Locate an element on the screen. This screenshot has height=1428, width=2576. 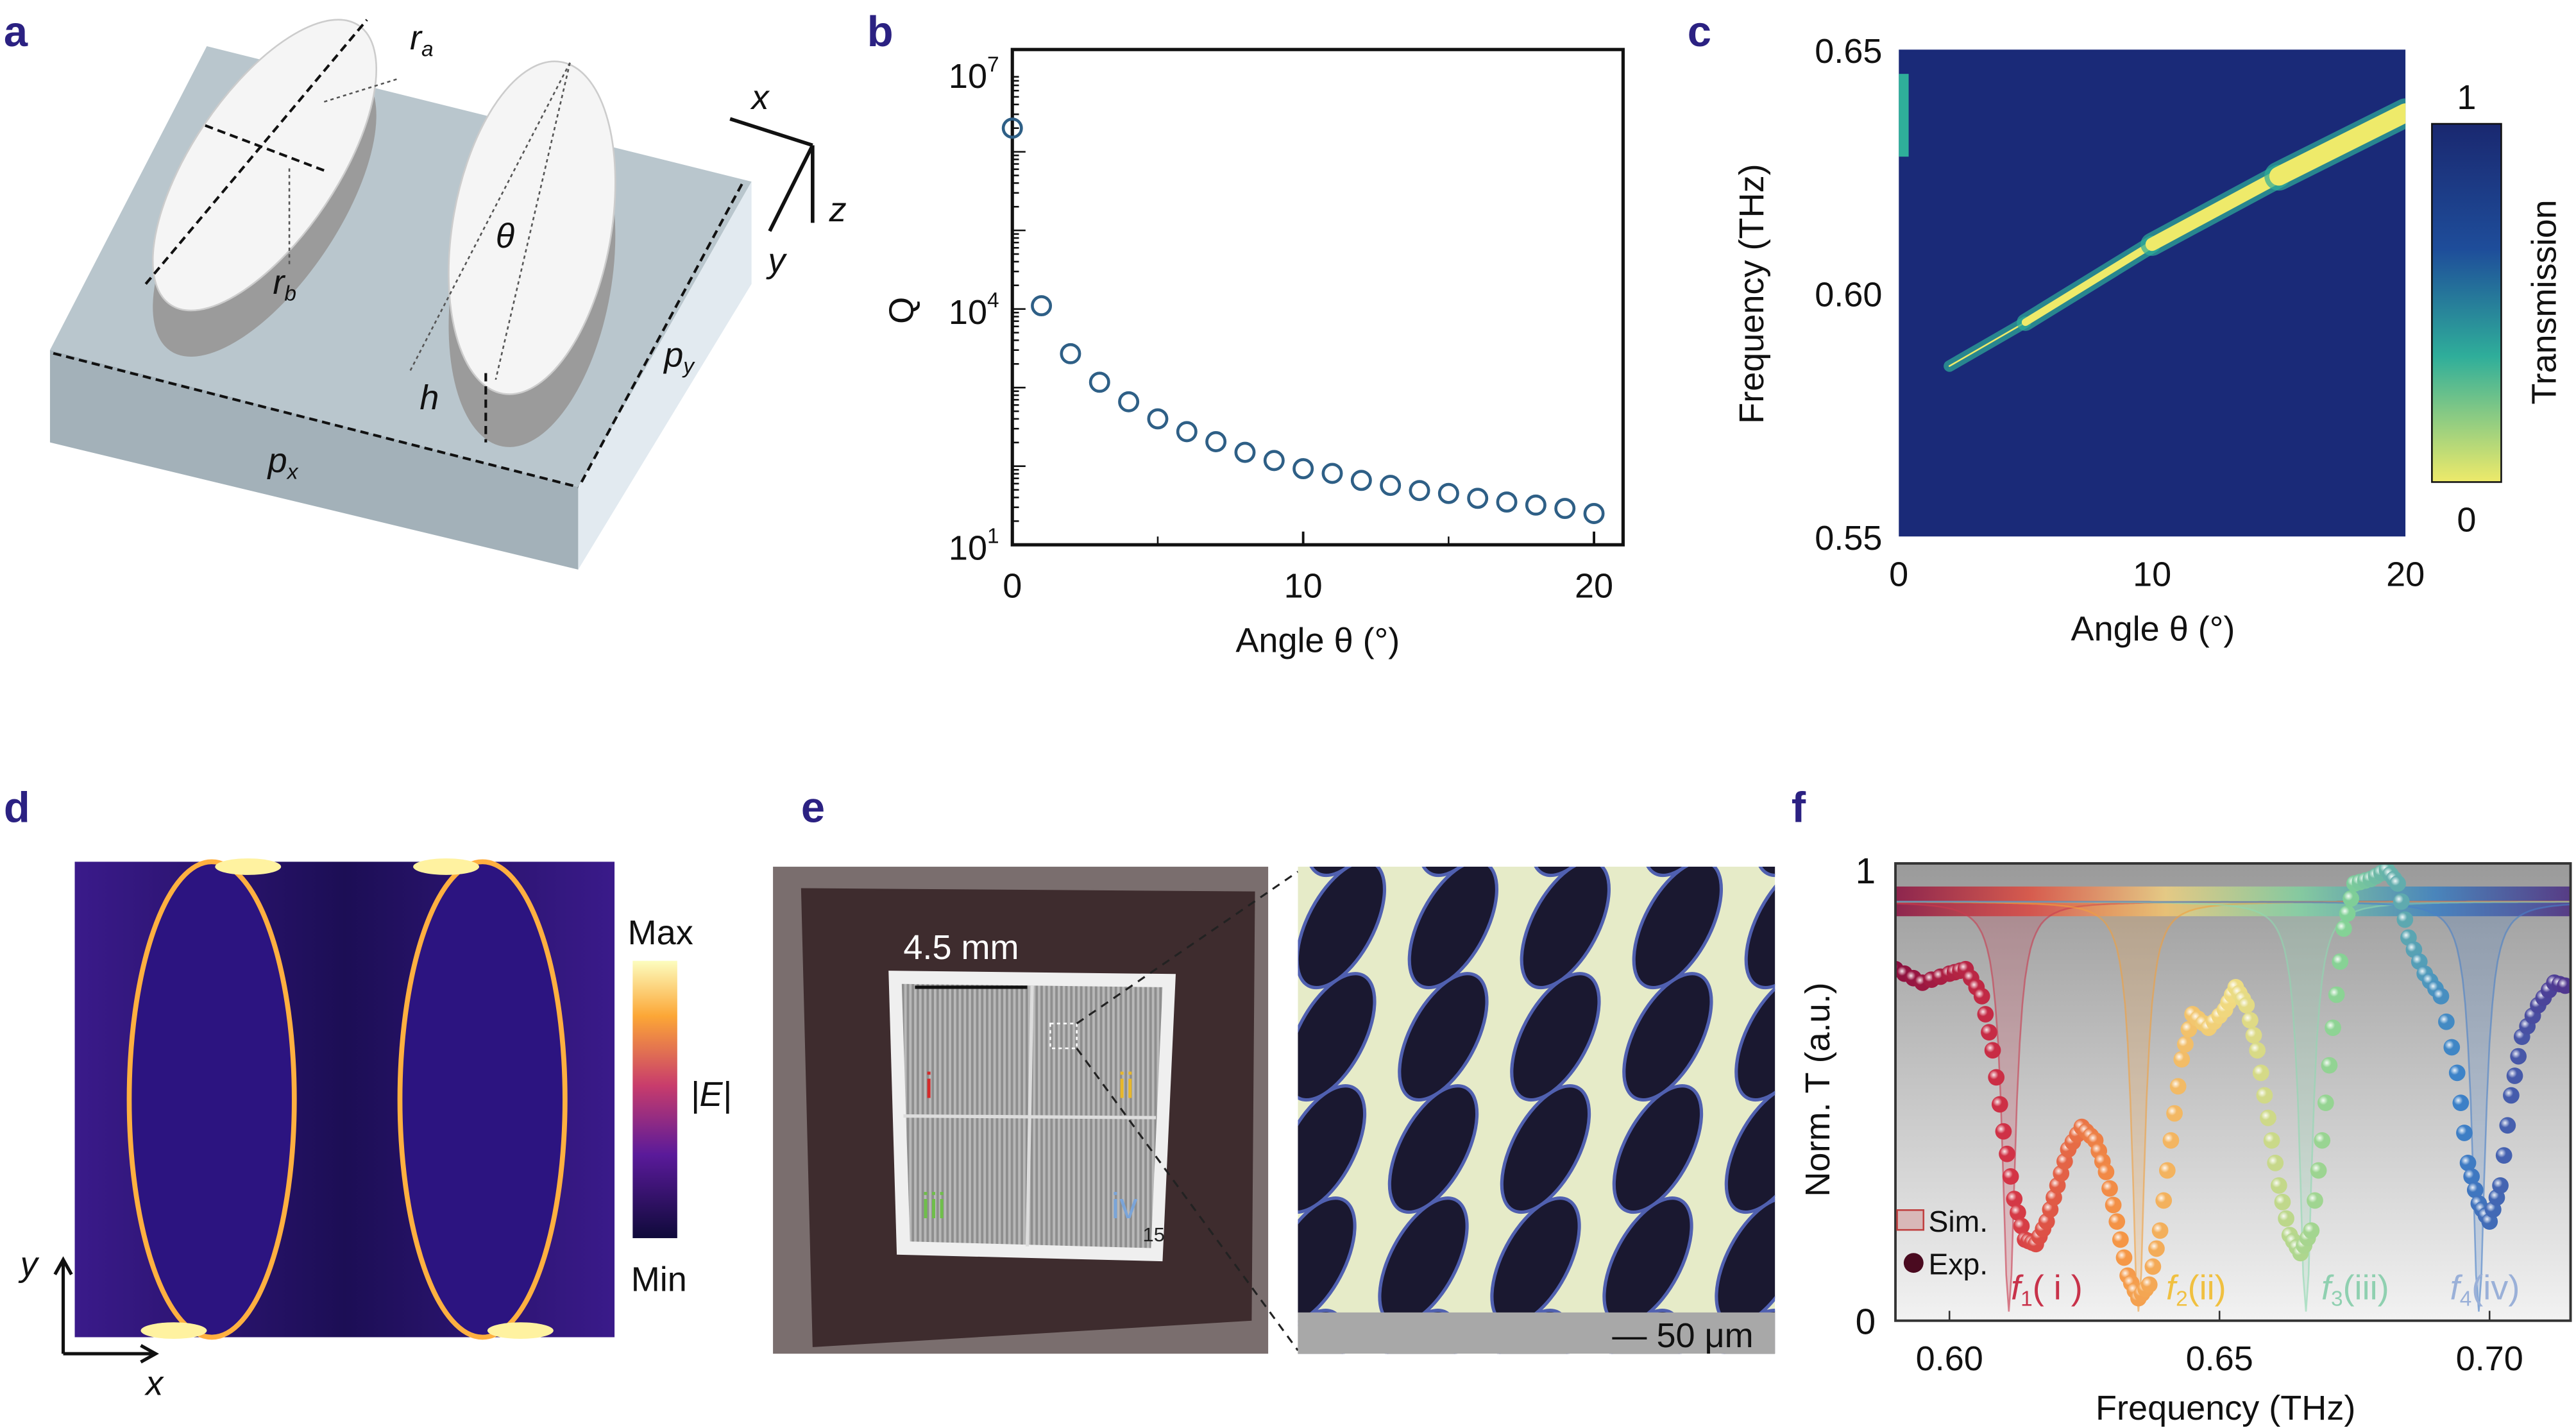
x-tick-label: 0.60 is located at coordinates (1949, 1358).